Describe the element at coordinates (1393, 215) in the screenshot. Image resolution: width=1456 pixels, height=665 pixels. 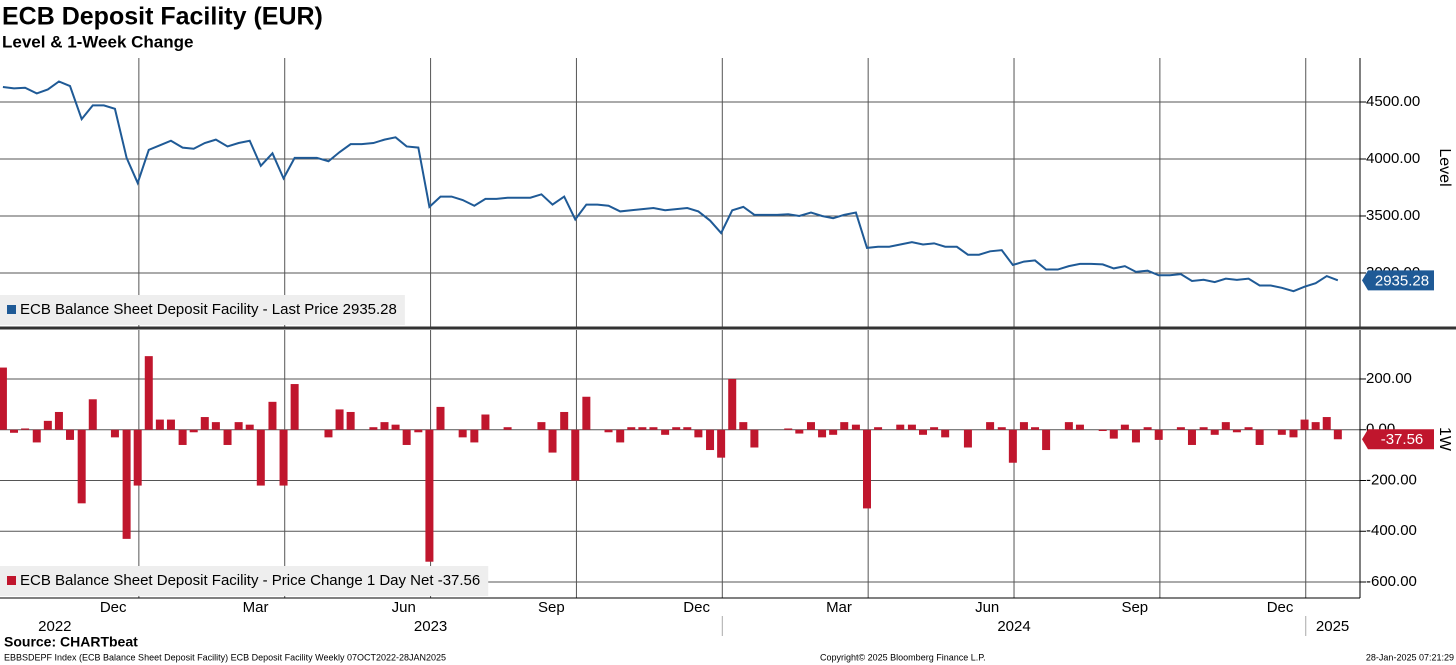
I see `y-tick-label: 3500.00` at that location.